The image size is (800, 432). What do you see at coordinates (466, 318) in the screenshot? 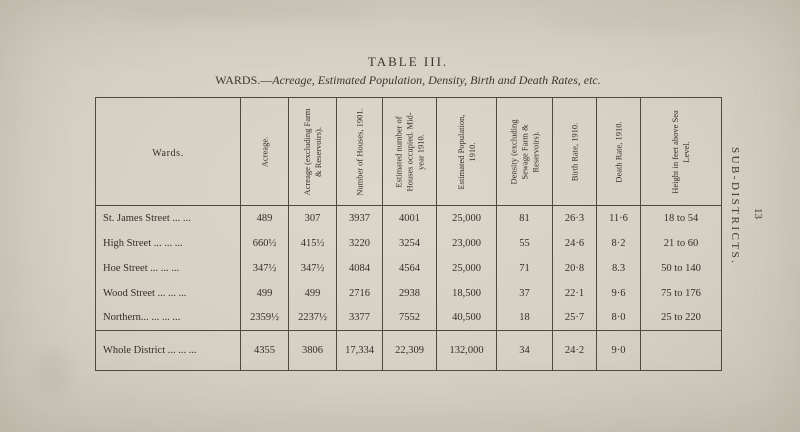
I see `value-cell: 40,500` at bounding box center [466, 318].